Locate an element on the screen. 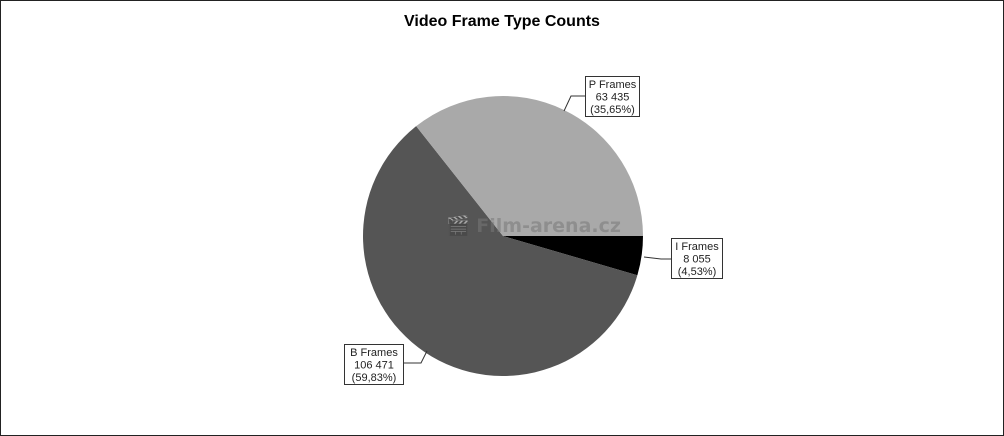 This screenshot has height=436, width=1004. data-label-percent-label: (35,65%) is located at coordinates (612, 110).